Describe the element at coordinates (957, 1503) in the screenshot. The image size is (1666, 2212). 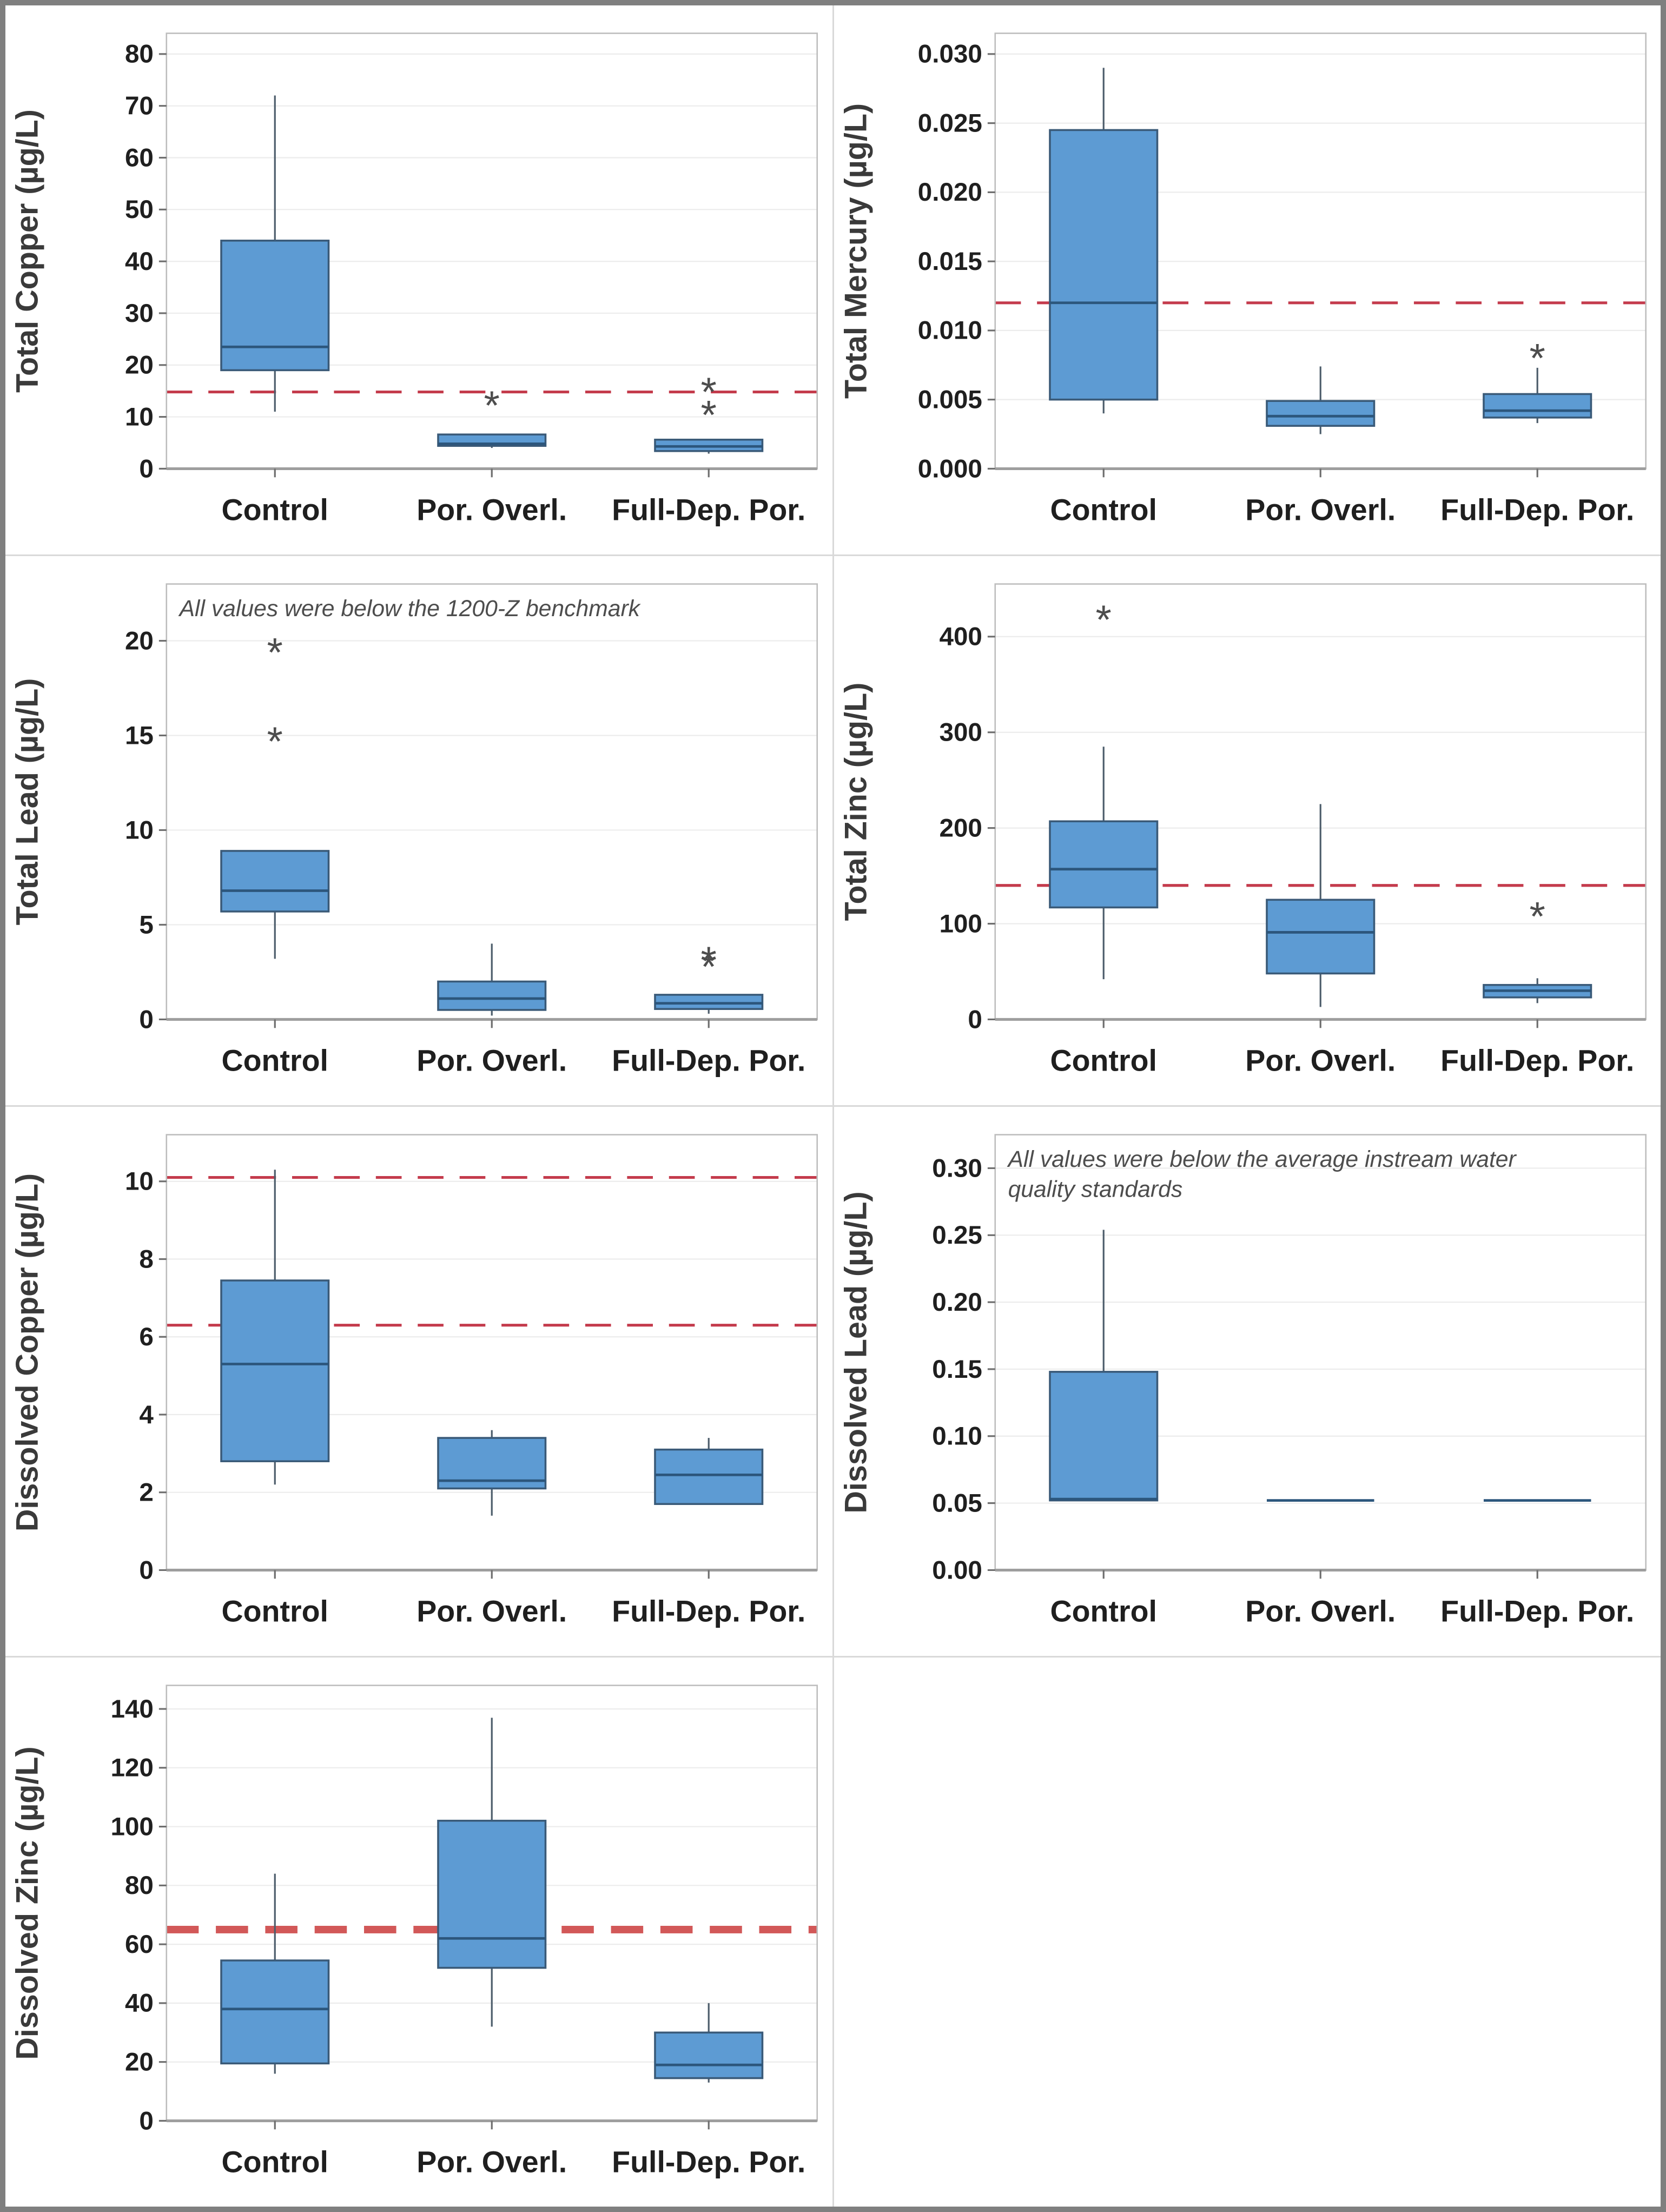
I see `y-tick-label: 0.05` at that location.